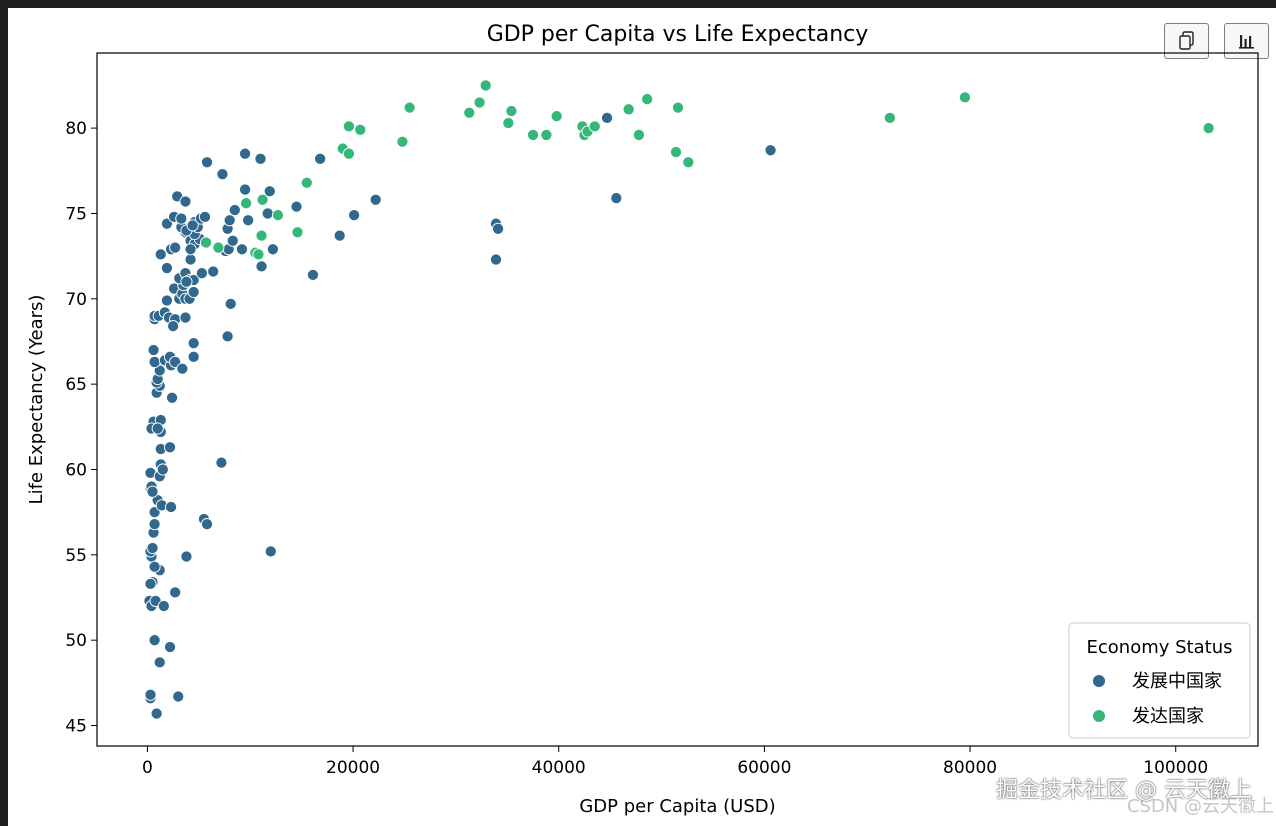 The width and height of the screenshot is (1276, 826). I want to click on copy-icon, so click(1186, 40).